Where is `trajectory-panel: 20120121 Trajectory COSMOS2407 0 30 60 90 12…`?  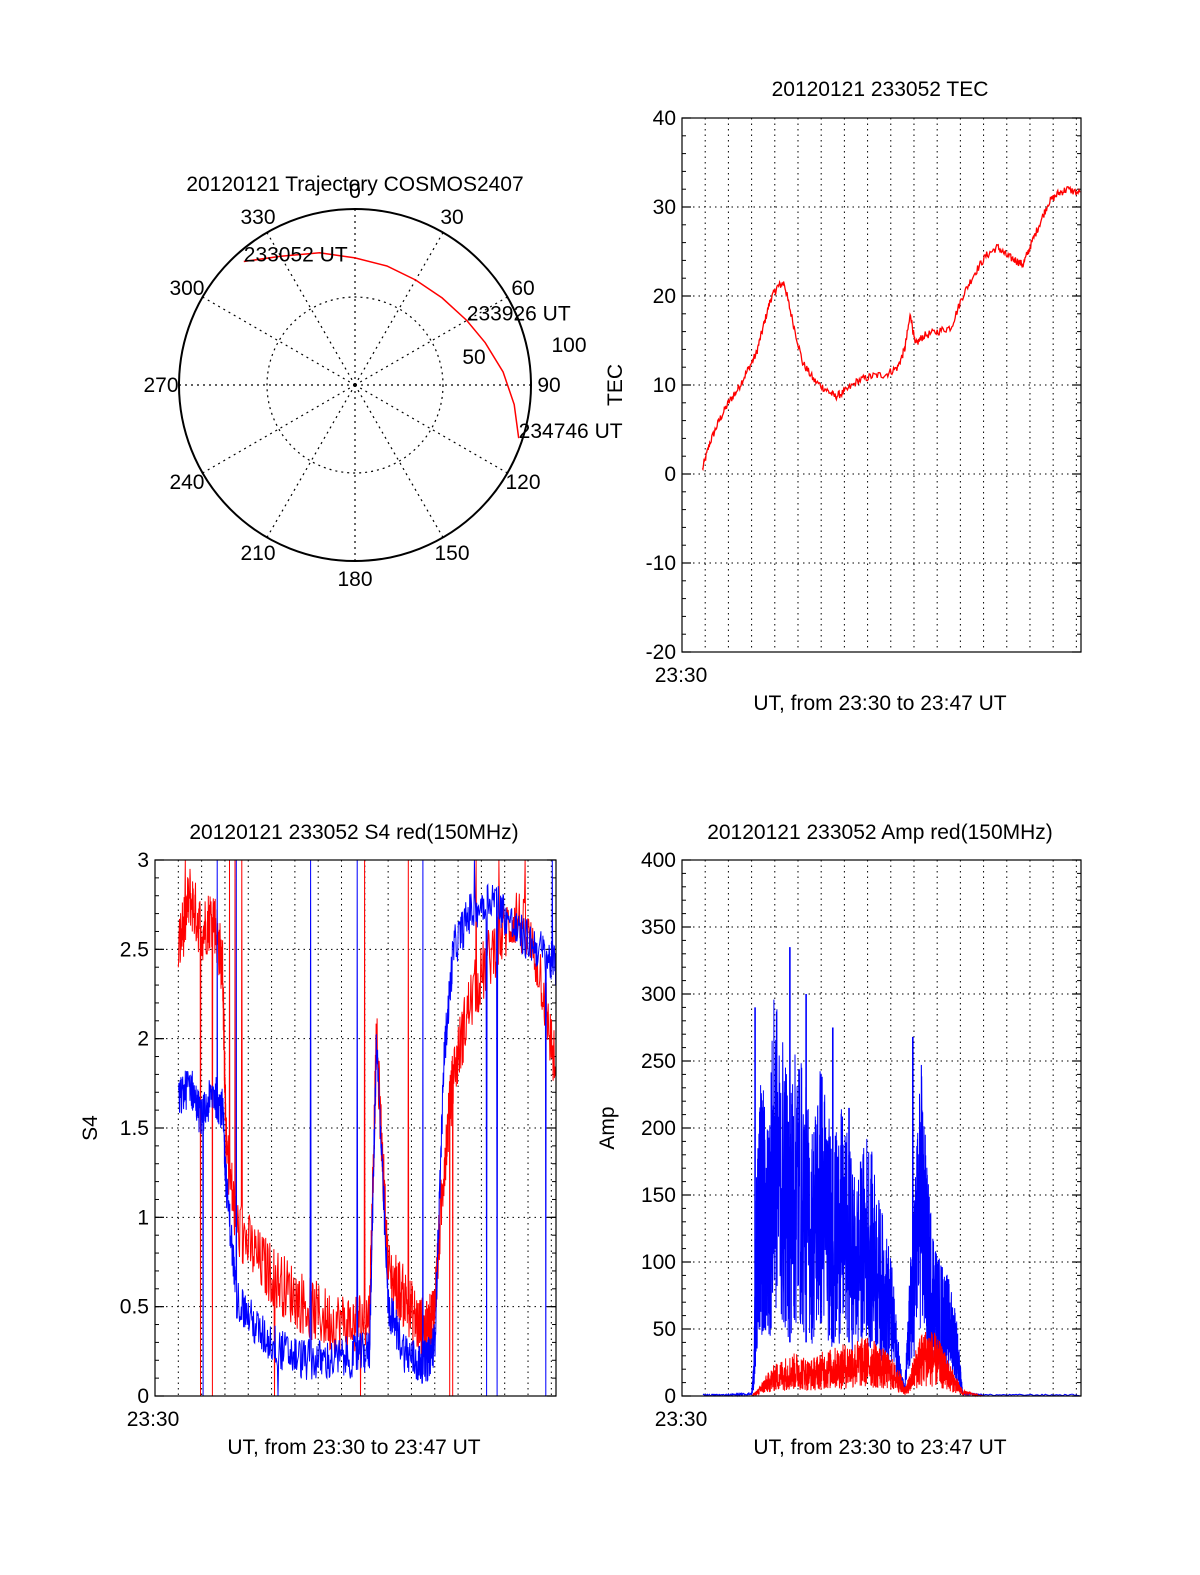 trajectory-panel: 20120121 Trajectory COSMOS2407 0 30 60 90 12… is located at coordinates (382, 382).